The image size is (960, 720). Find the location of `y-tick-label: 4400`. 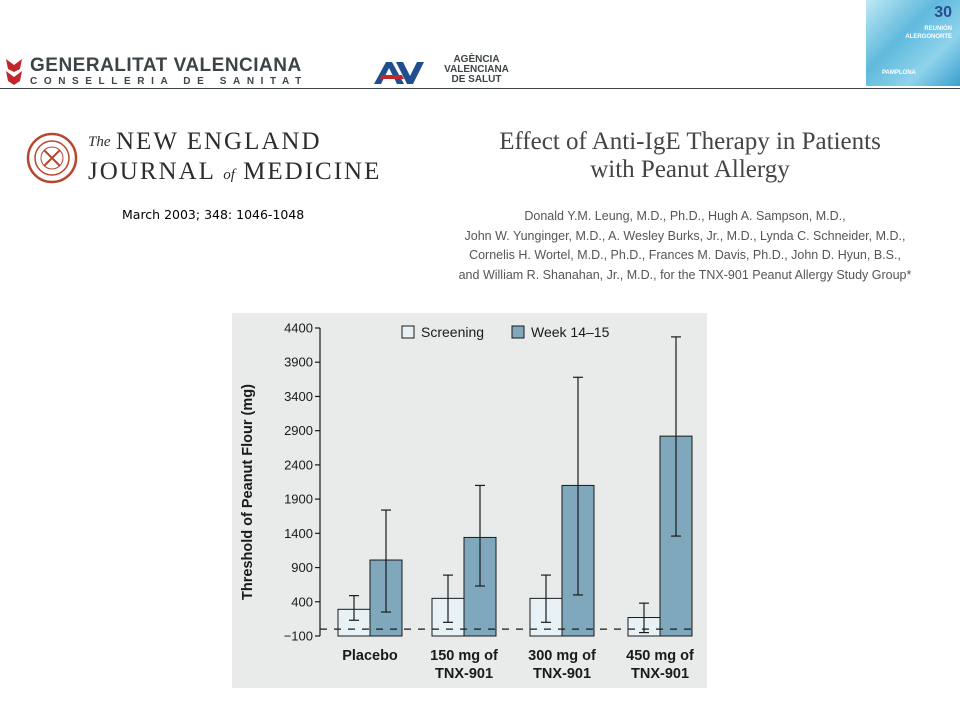

y-tick-label: 4400 is located at coordinates (298, 328).